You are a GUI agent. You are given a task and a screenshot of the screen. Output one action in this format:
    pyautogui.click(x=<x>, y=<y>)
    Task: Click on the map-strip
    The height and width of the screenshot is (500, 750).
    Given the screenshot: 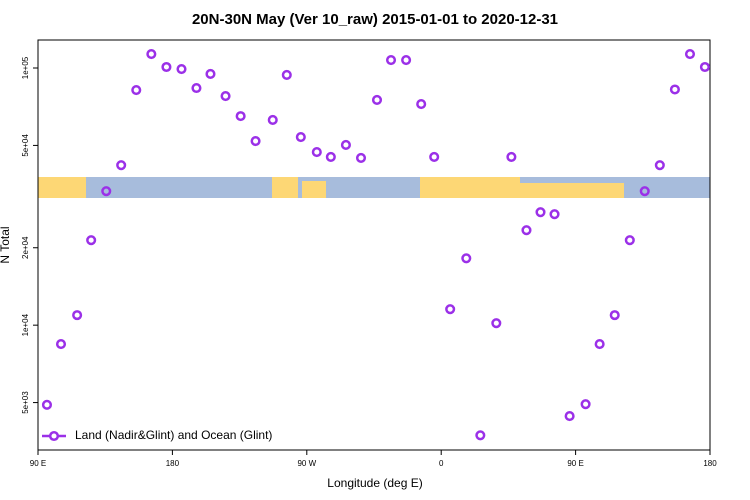 What is the action you would take?
    pyautogui.click(x=374, y=187)
    